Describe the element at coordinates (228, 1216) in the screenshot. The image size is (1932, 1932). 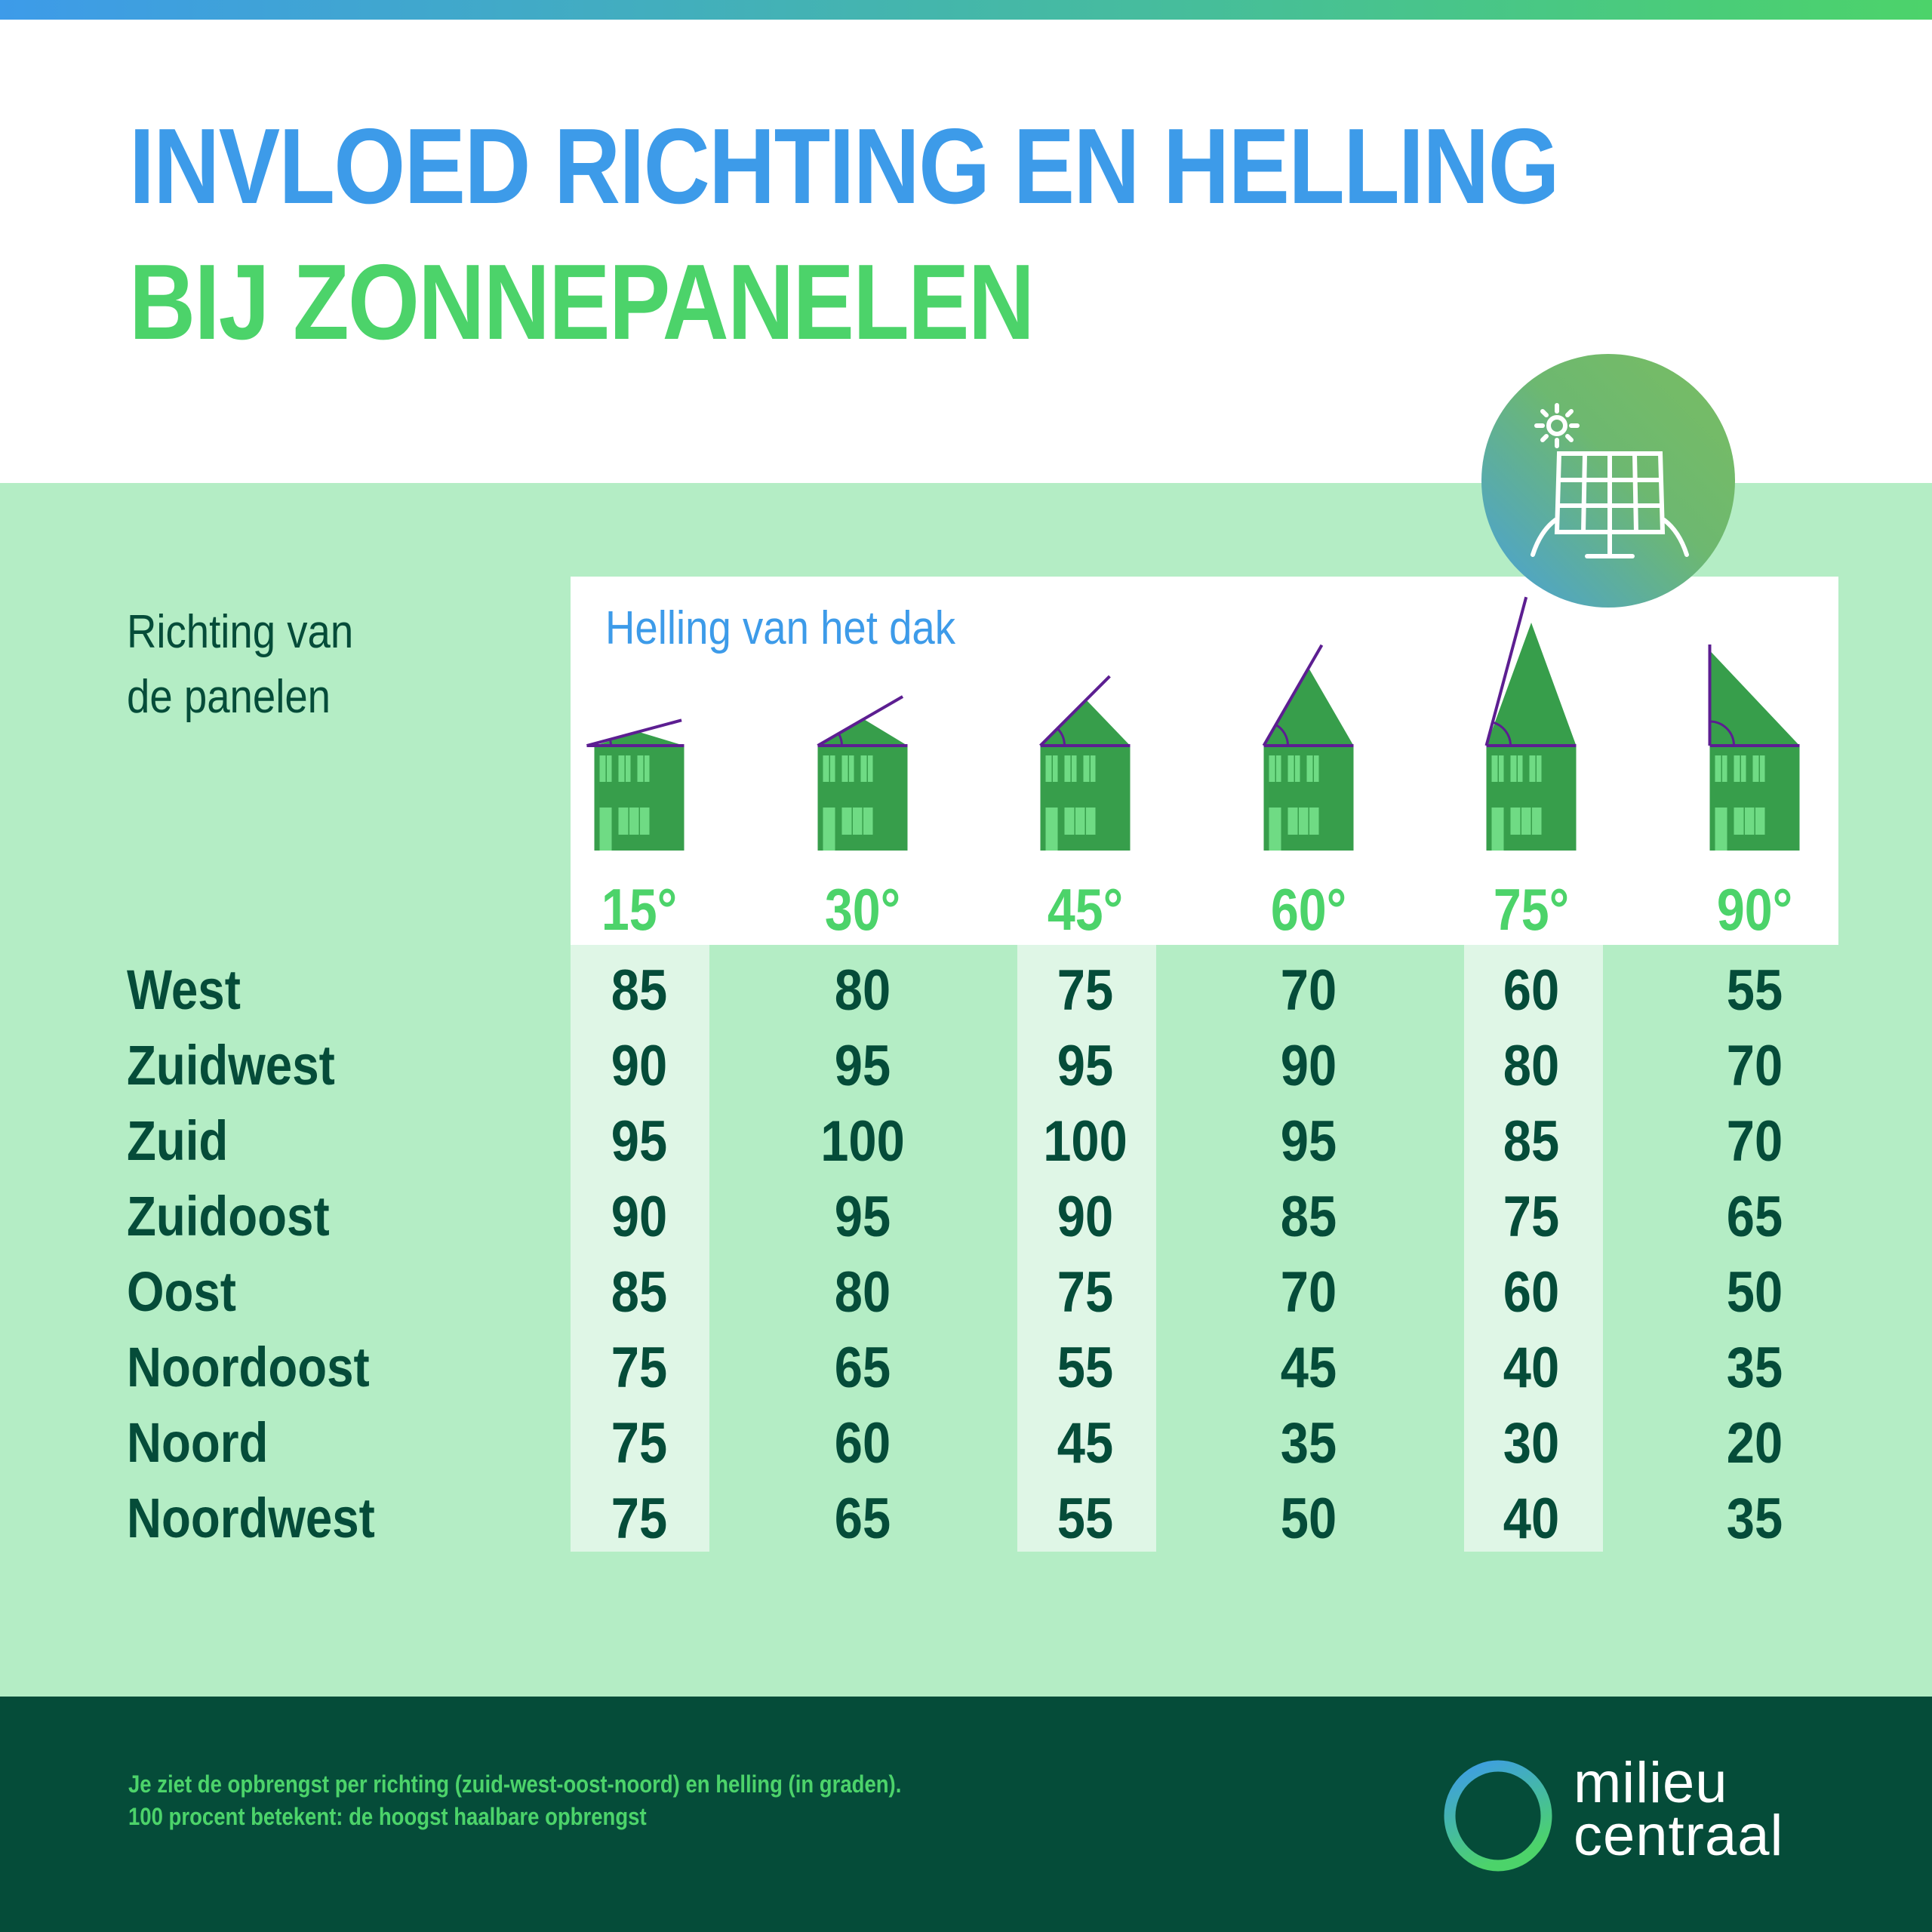
I see `direction-label: Zuidoost` at that location.